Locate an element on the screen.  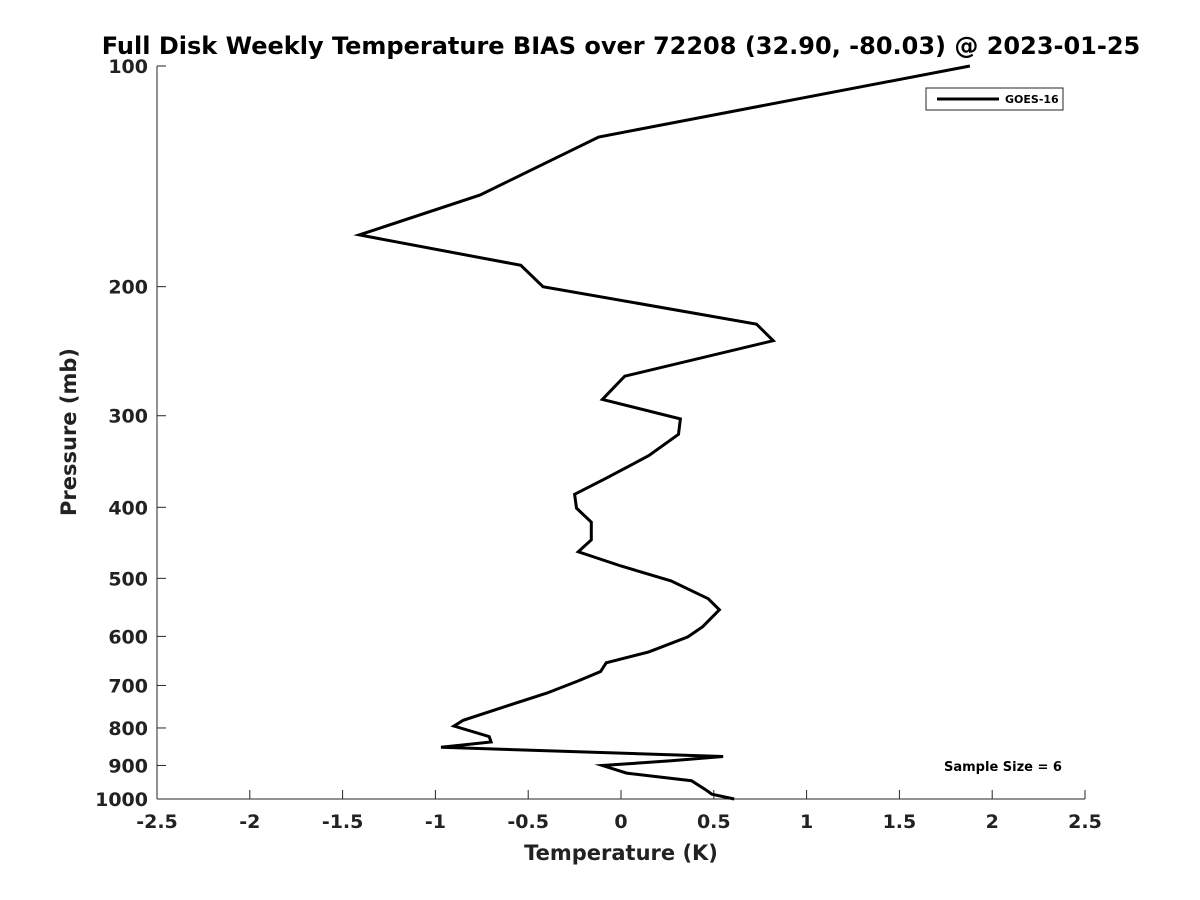
y-tick-label: 400 is located at coordinates (128, 508).